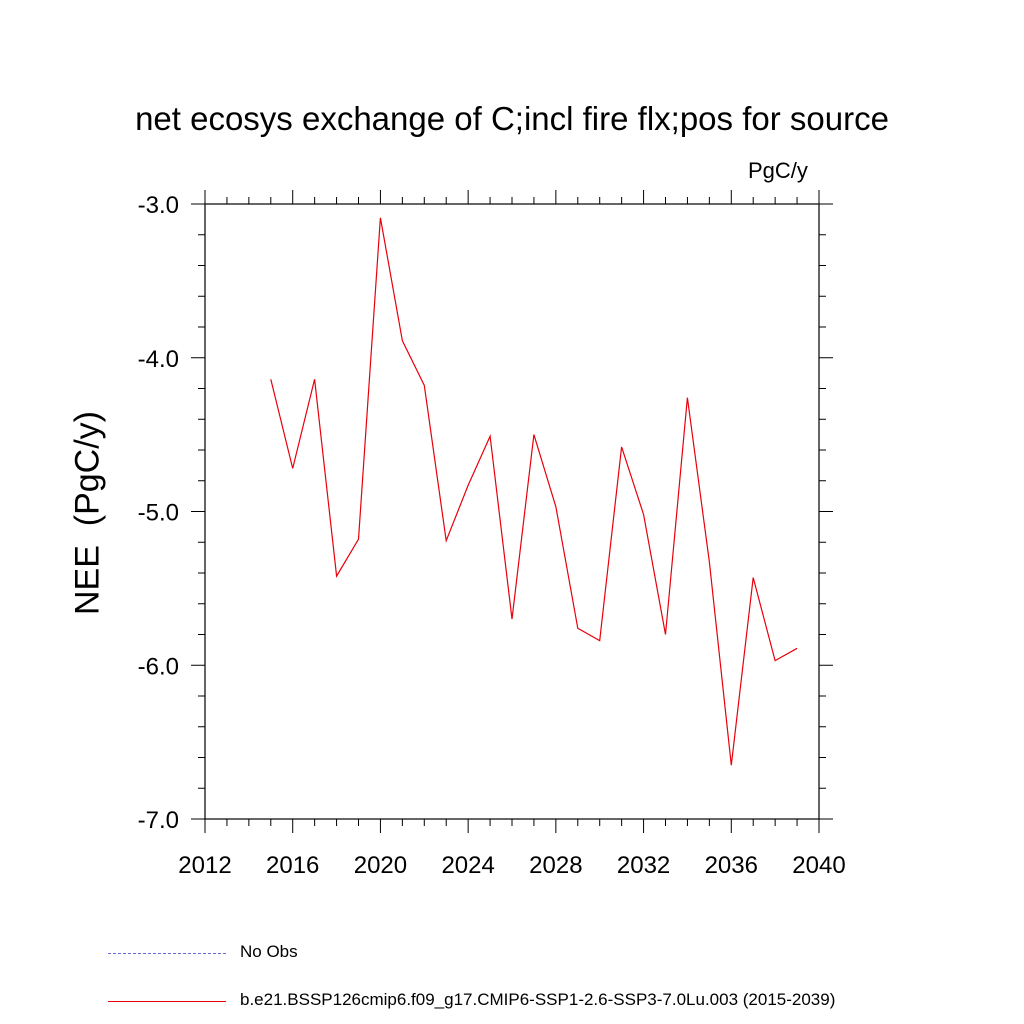 Image resolution: width=1024 pixels, height=1024 pixels. Describe the element at coordinates (731, 865) in the screenshot. I see `x-tick-label: 2036` at that location.